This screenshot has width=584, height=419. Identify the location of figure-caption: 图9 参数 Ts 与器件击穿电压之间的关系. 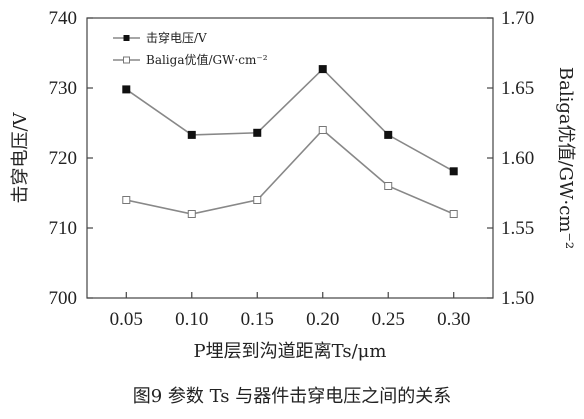
(292, 396).